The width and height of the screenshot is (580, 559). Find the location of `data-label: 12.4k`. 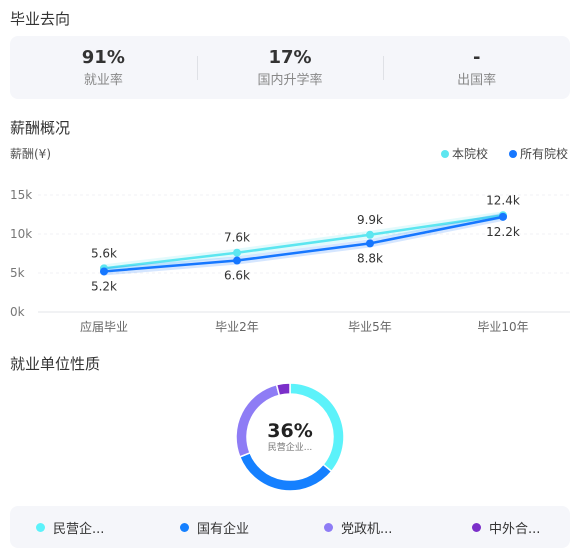

data-label: 12.4k is located at coordinates (503, 200).